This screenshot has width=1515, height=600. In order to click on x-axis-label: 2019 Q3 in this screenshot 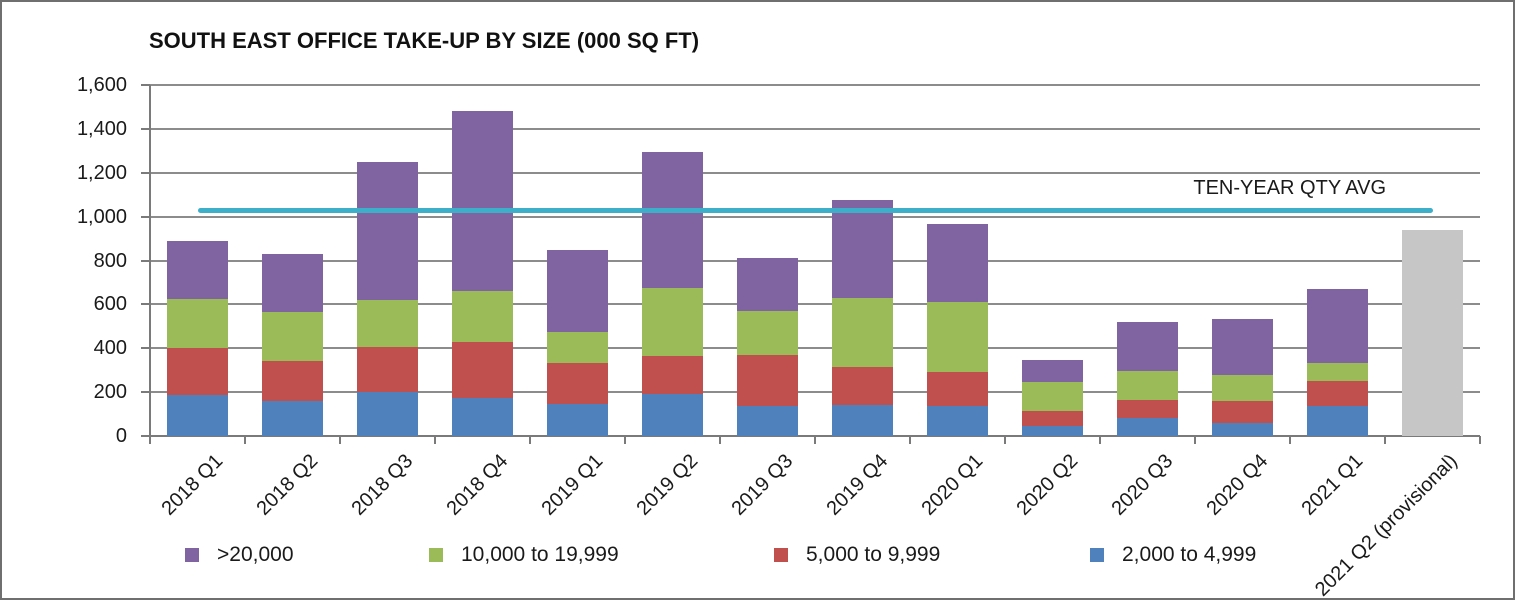, I will do `click(762, 485)`.